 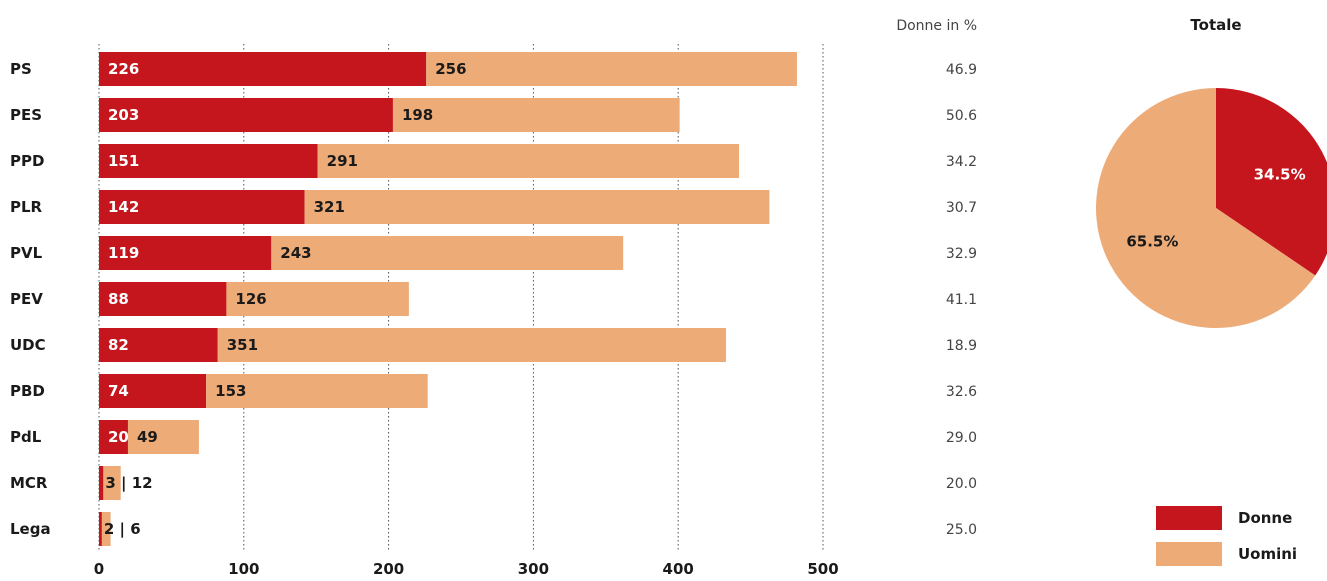 I want to click on bar-value-donne: 20, so click(x=118, y=437).